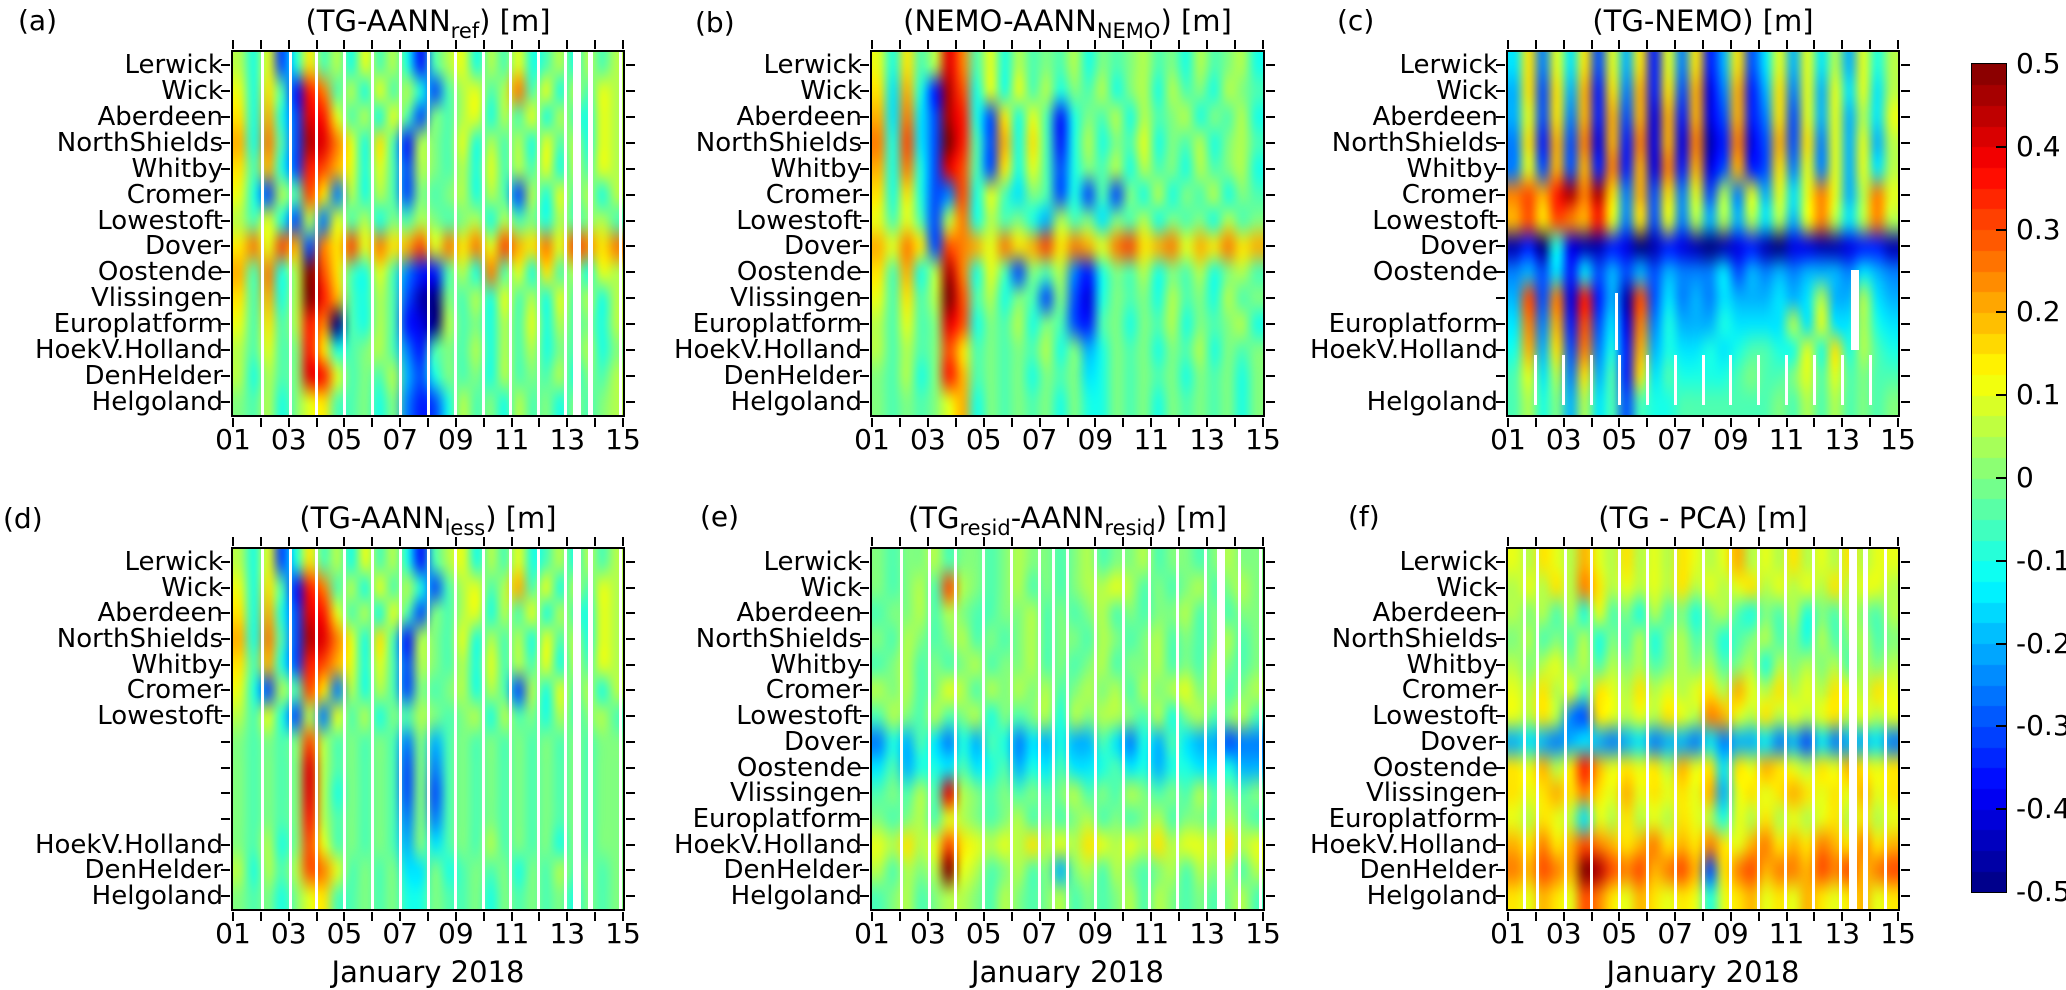  I want to click on x-tick-label: 11, so click(511, 933).